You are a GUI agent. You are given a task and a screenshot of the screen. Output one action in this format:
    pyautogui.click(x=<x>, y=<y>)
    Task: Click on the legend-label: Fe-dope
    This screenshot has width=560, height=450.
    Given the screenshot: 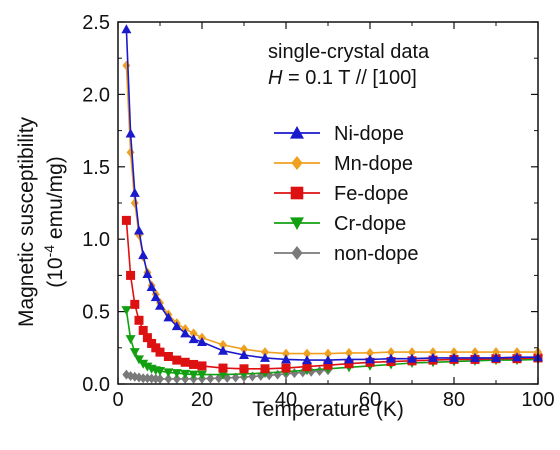 What is the action you would take?
    pyautogui.click(x=371, y=194)
    